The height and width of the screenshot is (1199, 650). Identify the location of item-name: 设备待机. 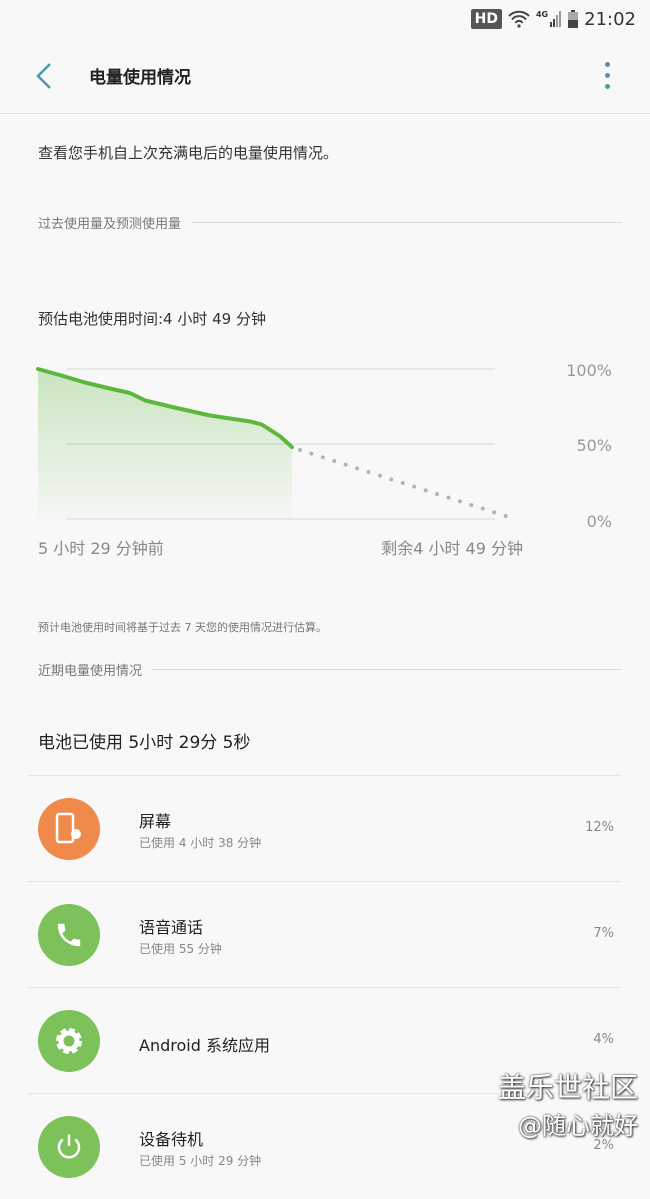
(171, 1139).